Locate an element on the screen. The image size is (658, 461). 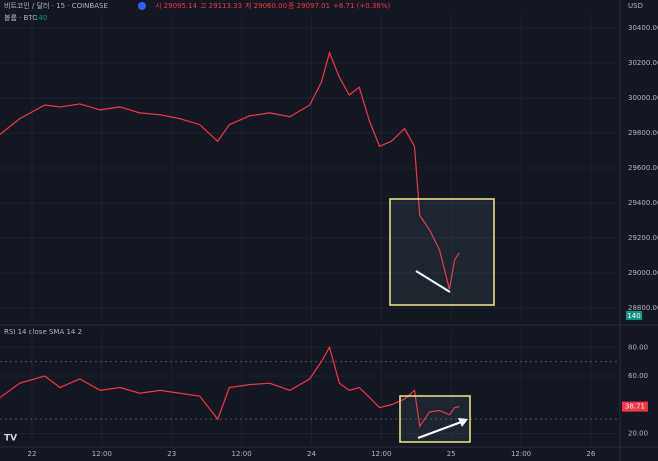
y-tick-label: 29000.00 is located at coordinates (643, 273).